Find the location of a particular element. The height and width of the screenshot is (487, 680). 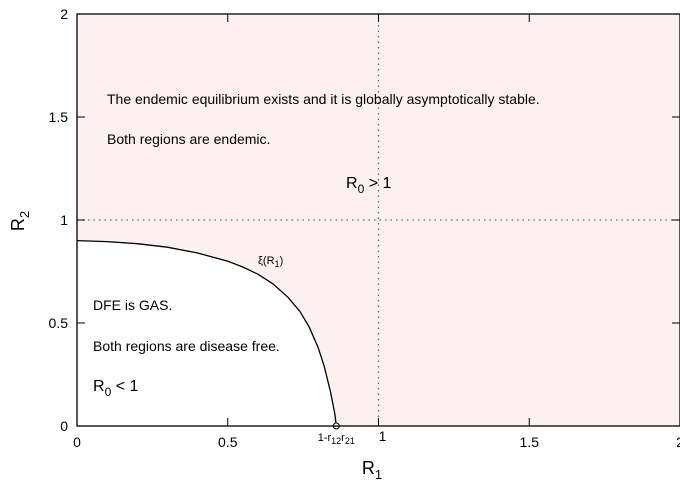

dfe-condition-main: R is located at coordinates (99, 386).